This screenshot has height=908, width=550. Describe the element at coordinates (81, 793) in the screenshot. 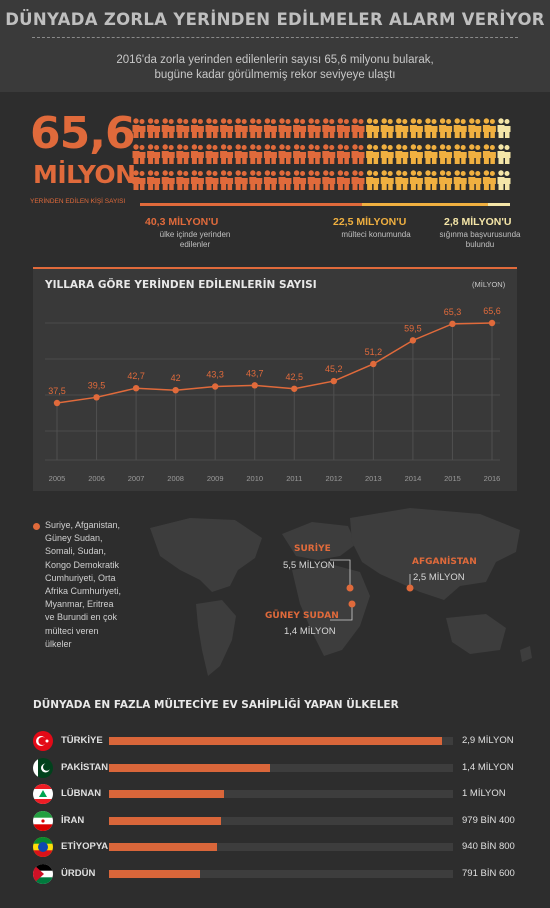

I see `host-country-name: LÜBNAN` at that location.